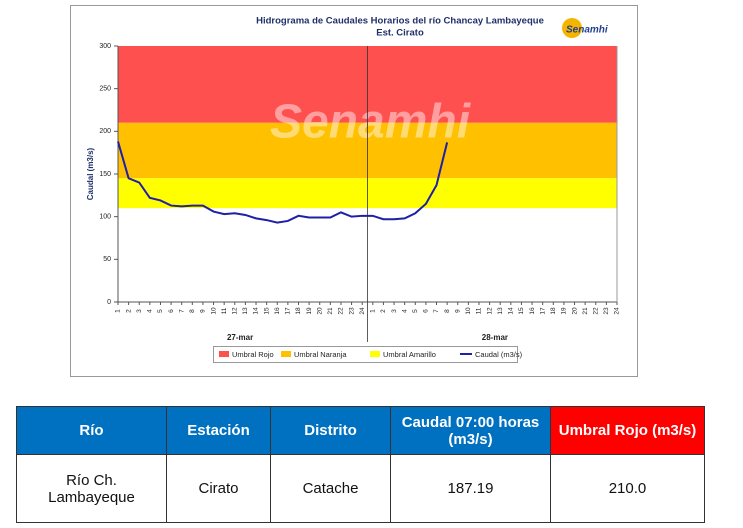 The image size is (743, 528). Describe the element at coordinates (330, 430) in the screenshot. I see `header-cell: Distrito` at that location.